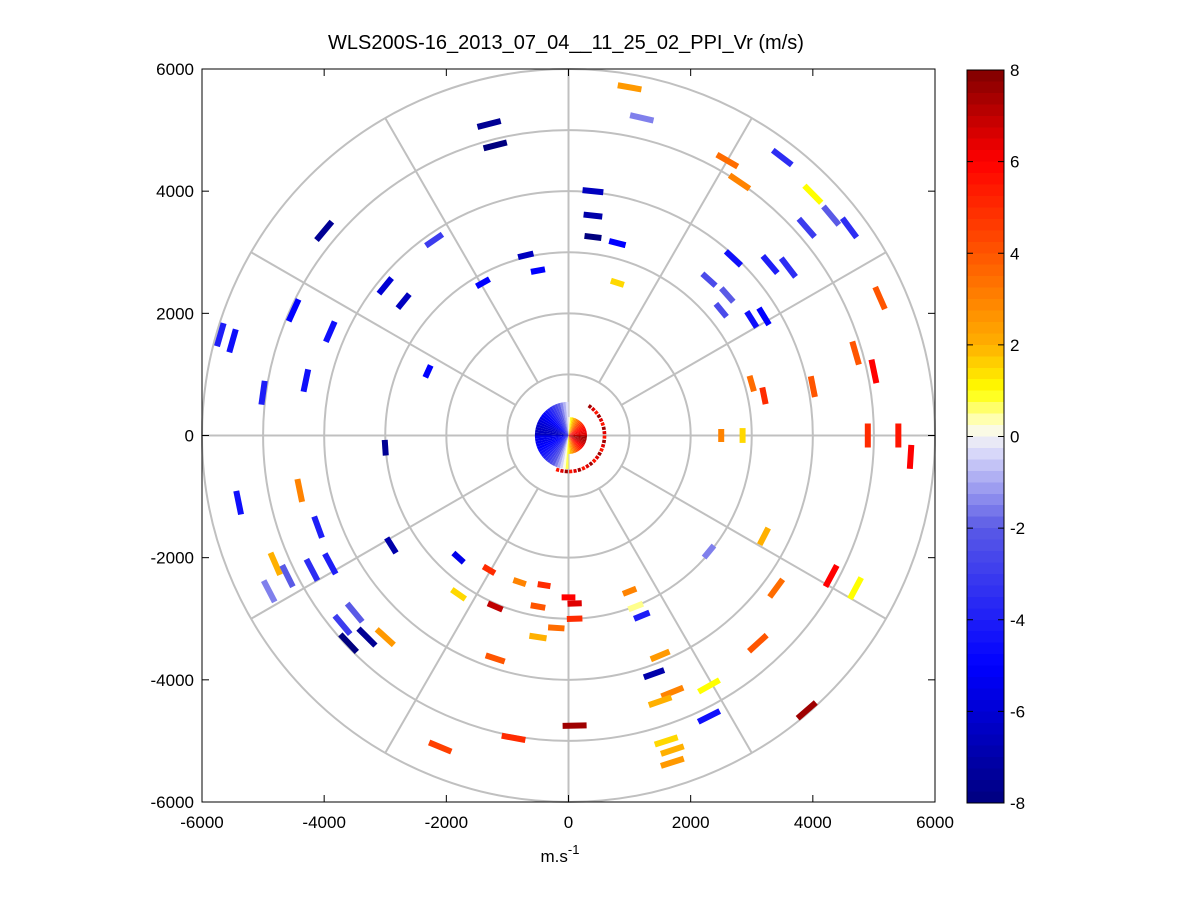 This screenshot has height=901, width=1201. What do you see at coordinates (1014, 70) in the screenshot?
I see `colorbar-tick-label: 8` at bounding box center [1014, 70].